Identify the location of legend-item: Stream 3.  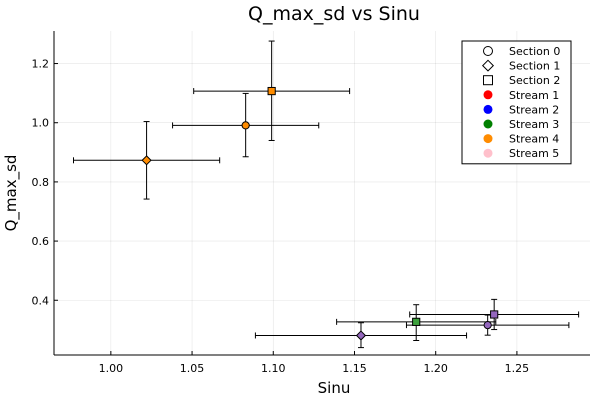
(521, 124).